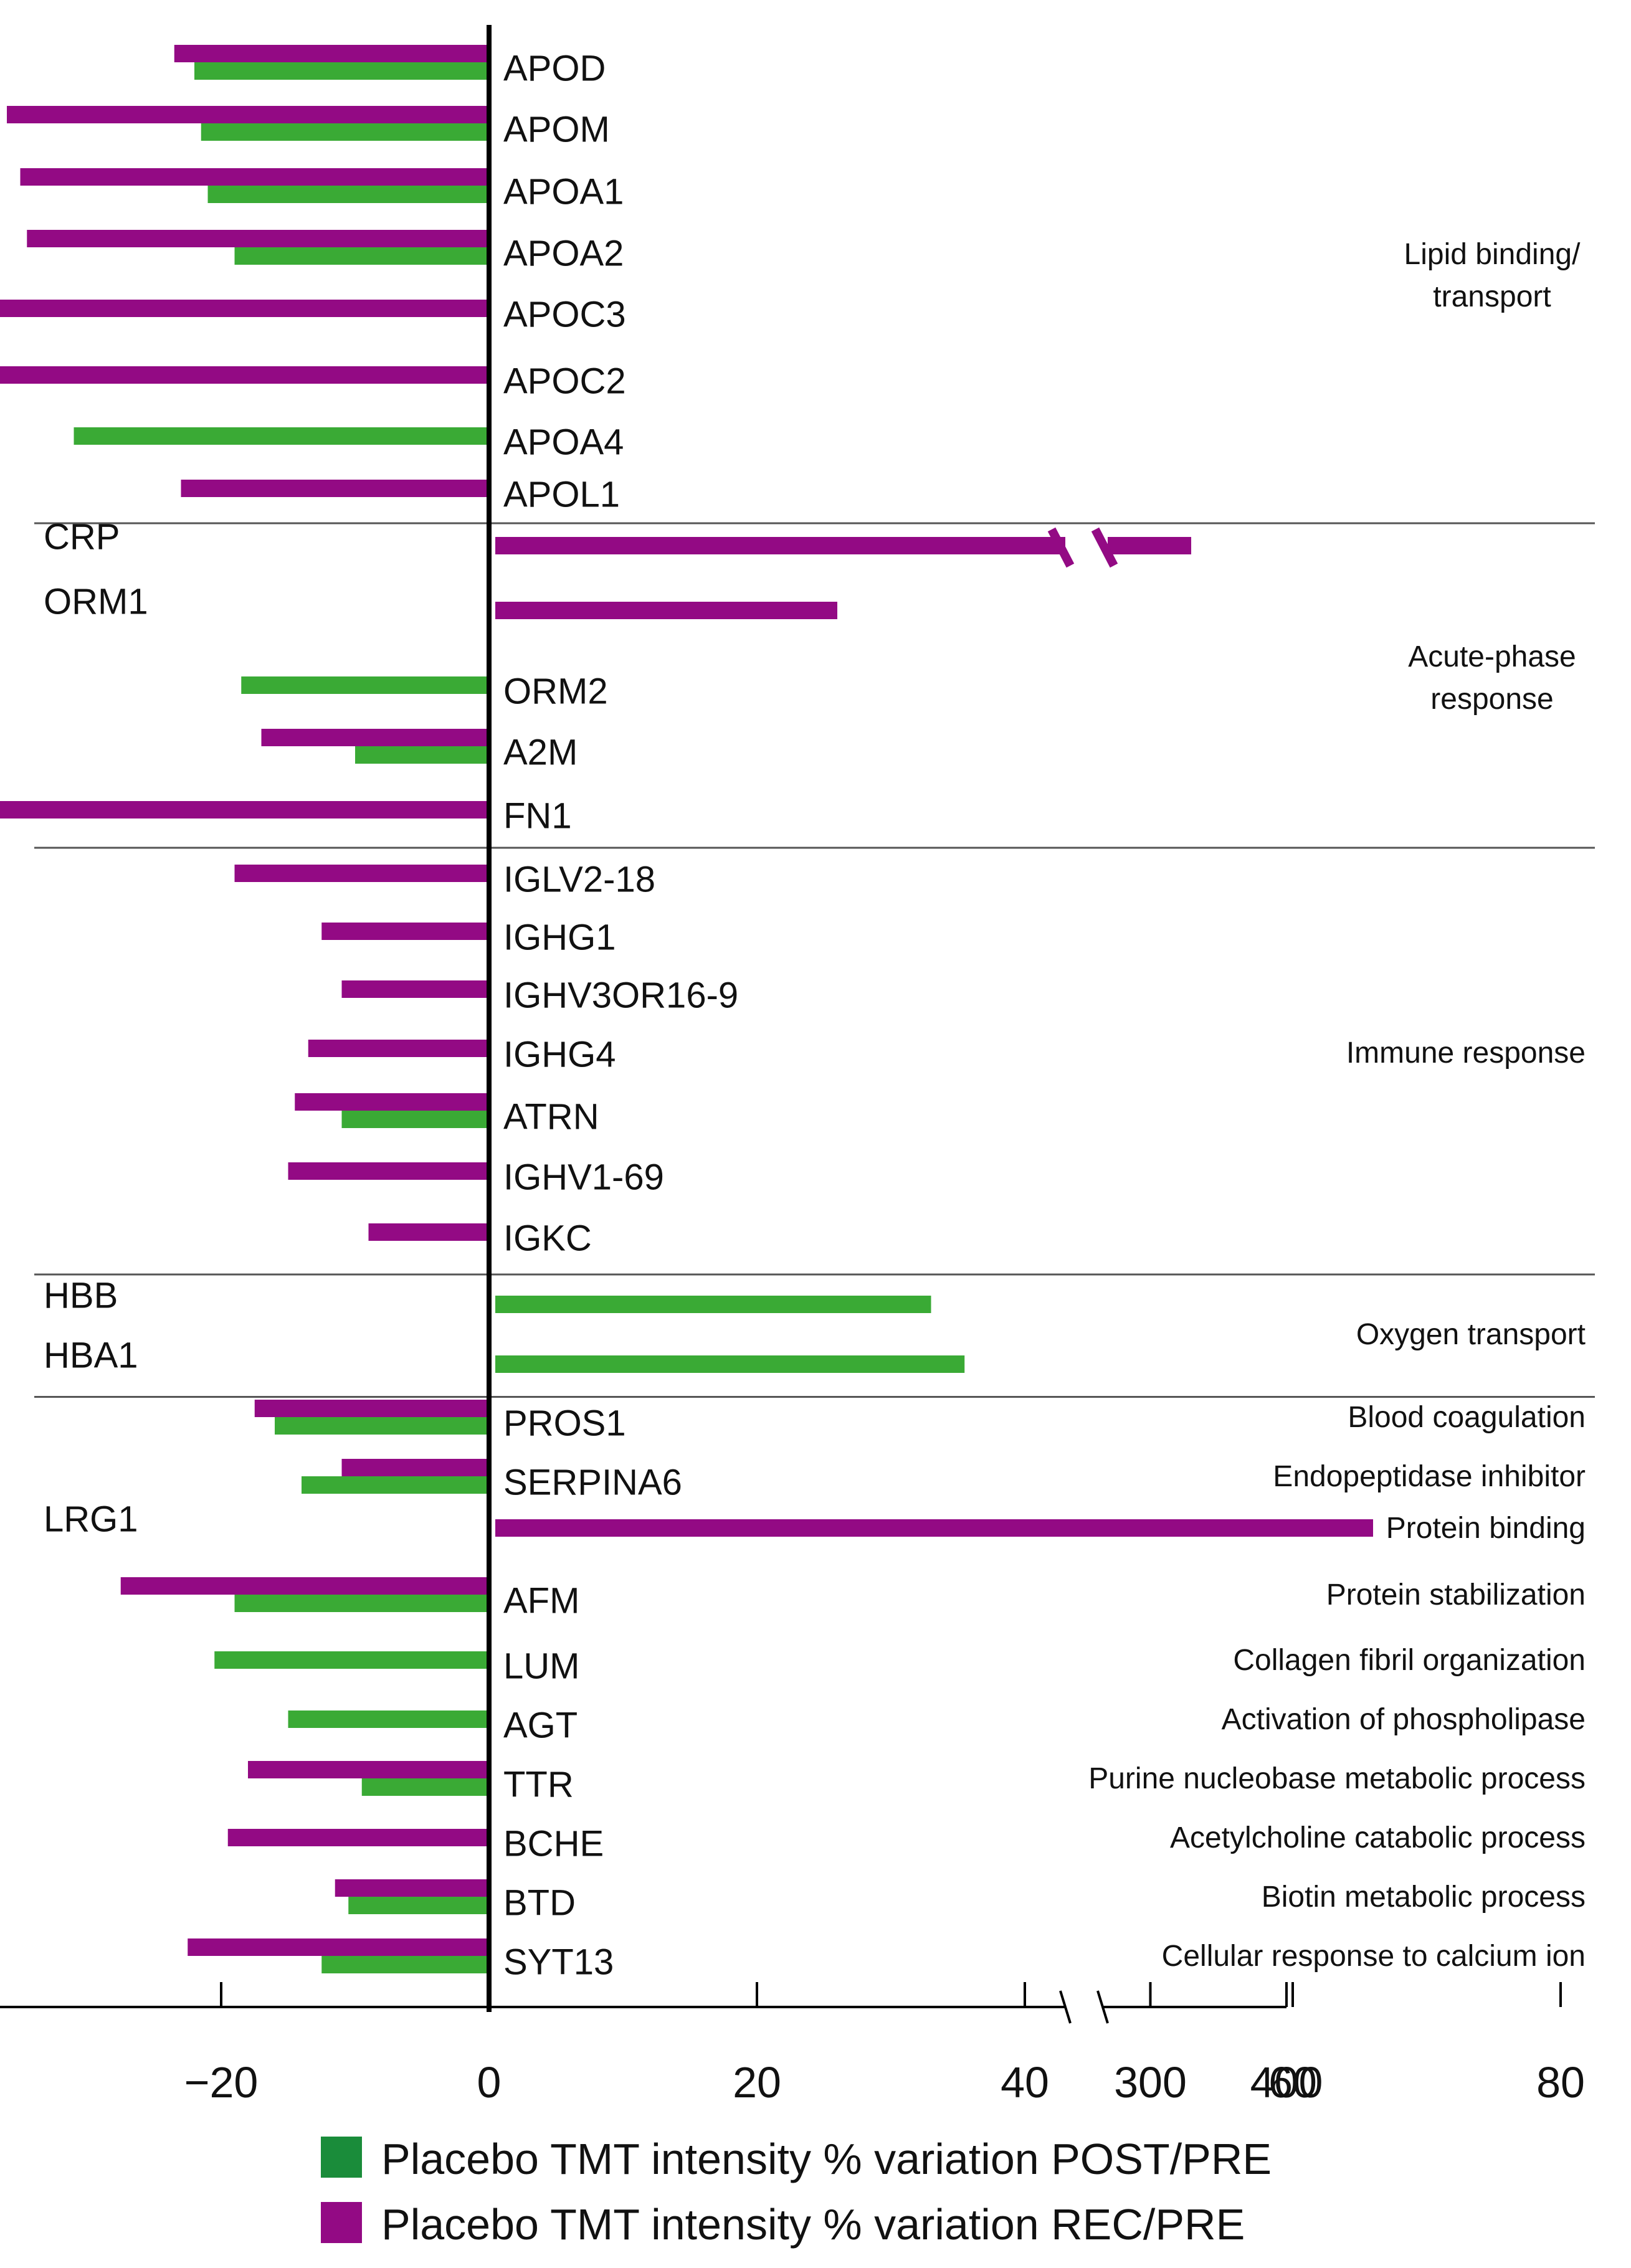 Image resolution: width=1631 pixels, height=2268 pixels. What do you see at coordinates (1150, 545) in the screenshot?
I see `bar-crp-rec-upper` at bounding box center [1150, 545].